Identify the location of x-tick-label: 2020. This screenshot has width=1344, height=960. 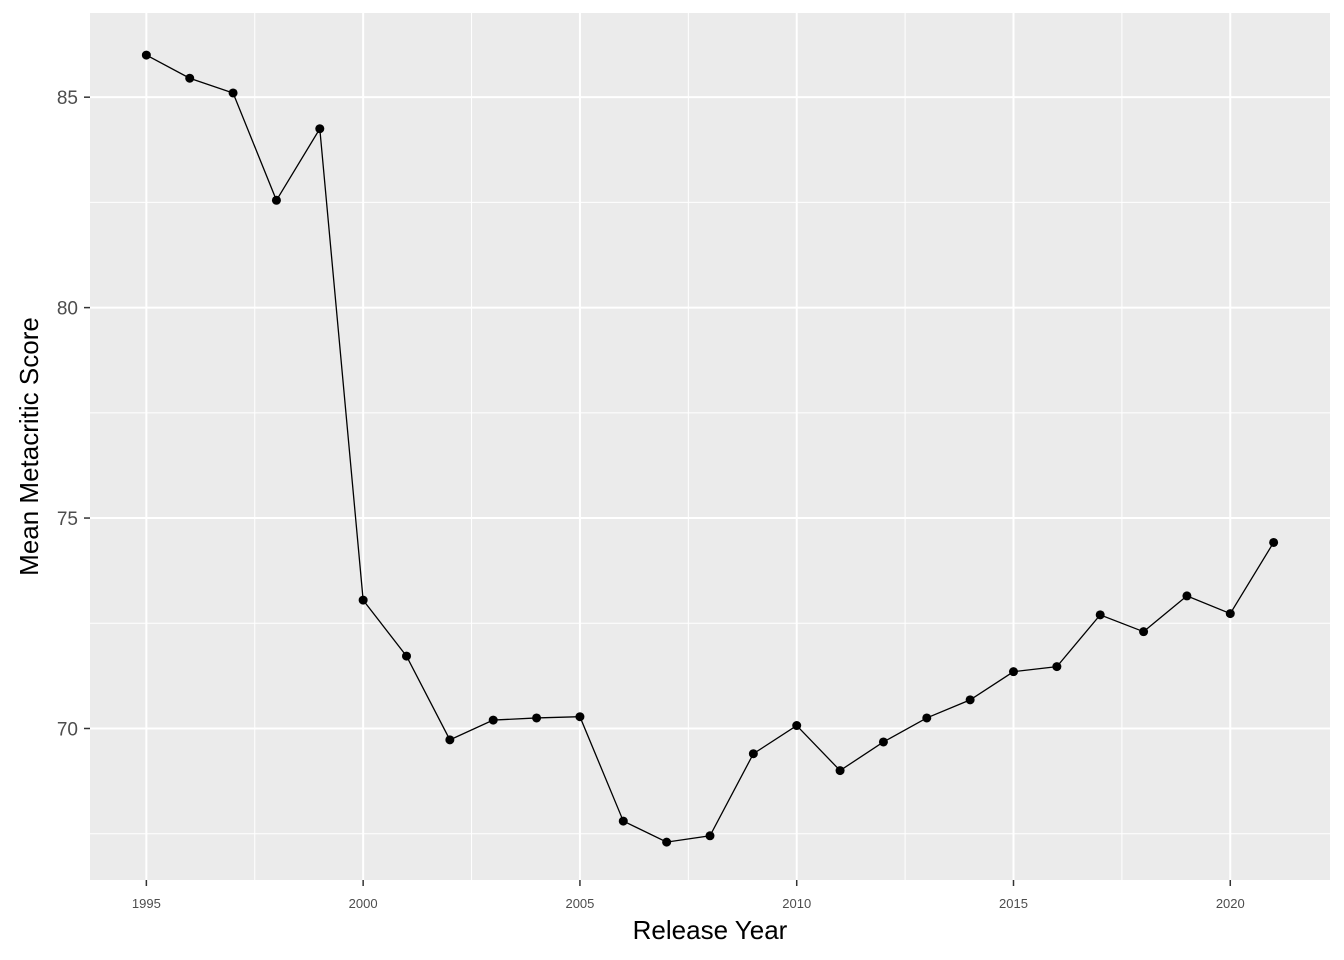
(1230, 903).